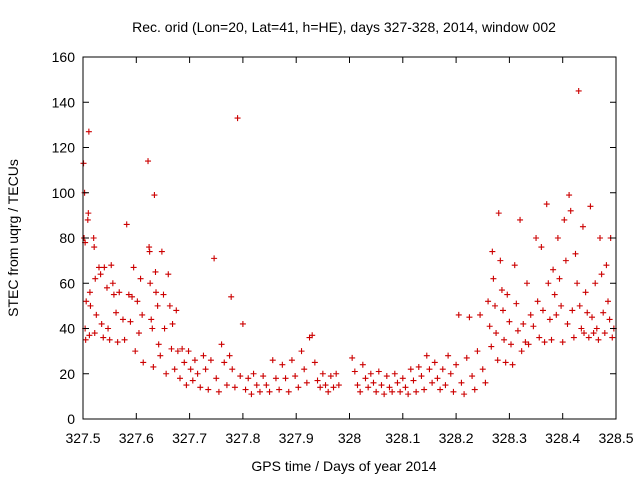 This screenshot has width=640, height=480. I want to click on y-tick-label: 160, so click(64, 57).